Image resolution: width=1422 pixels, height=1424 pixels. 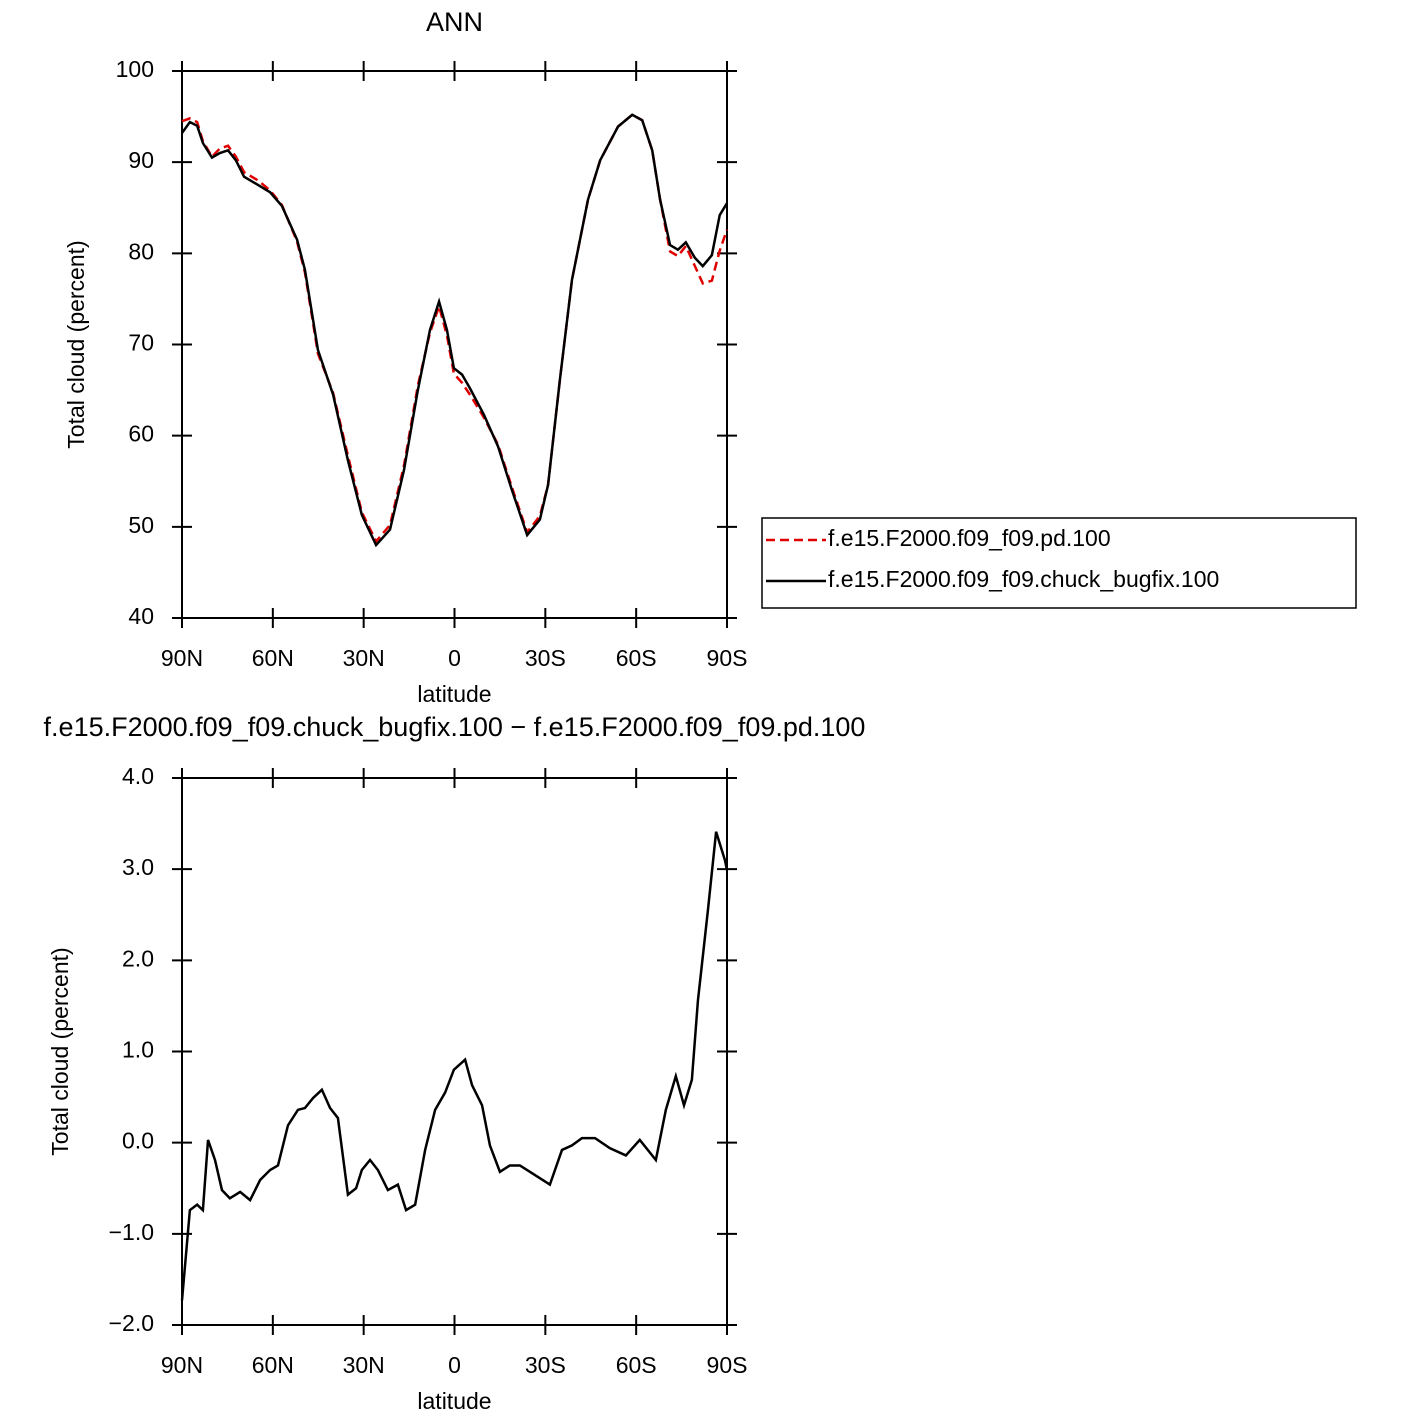 What do you see at coordinates (131, 1323) in the screenshot?
I see `y-tick-label: −2.0` at bounding box center [131, 1323].